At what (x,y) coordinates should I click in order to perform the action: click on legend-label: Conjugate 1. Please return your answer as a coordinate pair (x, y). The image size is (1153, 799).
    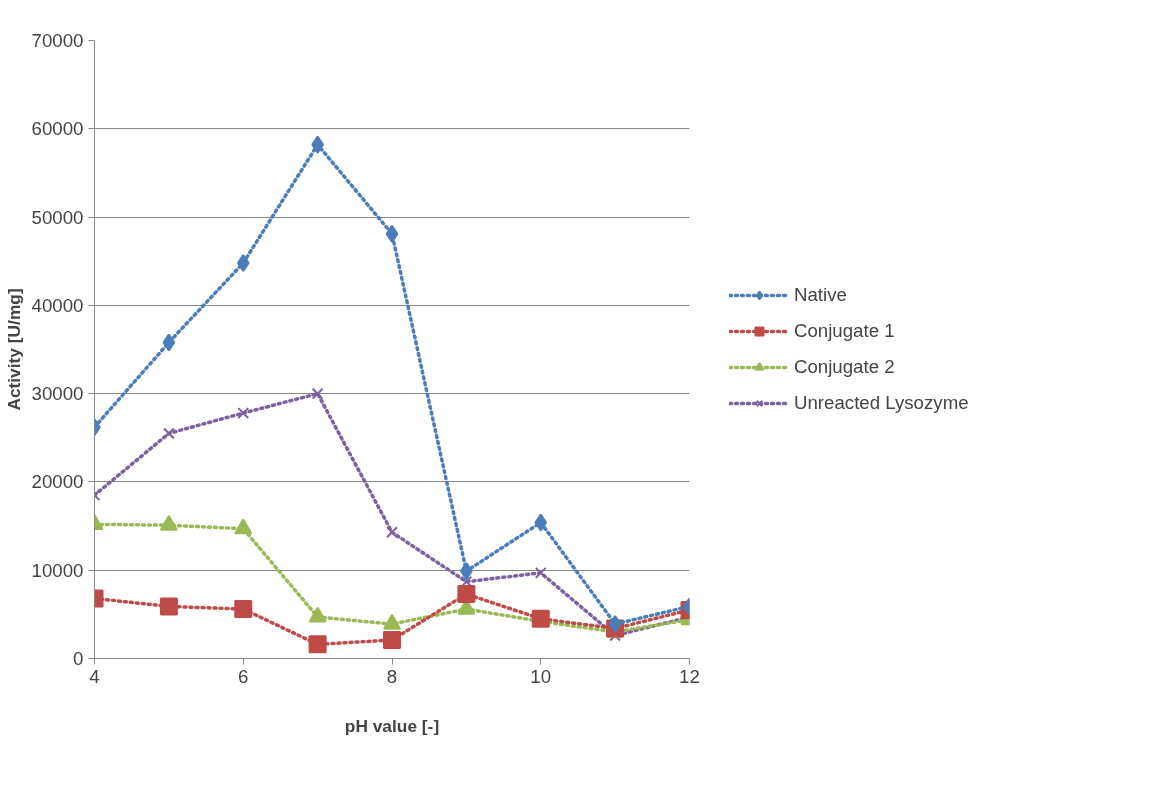
    Looking at the image, I should click on (844, 331).